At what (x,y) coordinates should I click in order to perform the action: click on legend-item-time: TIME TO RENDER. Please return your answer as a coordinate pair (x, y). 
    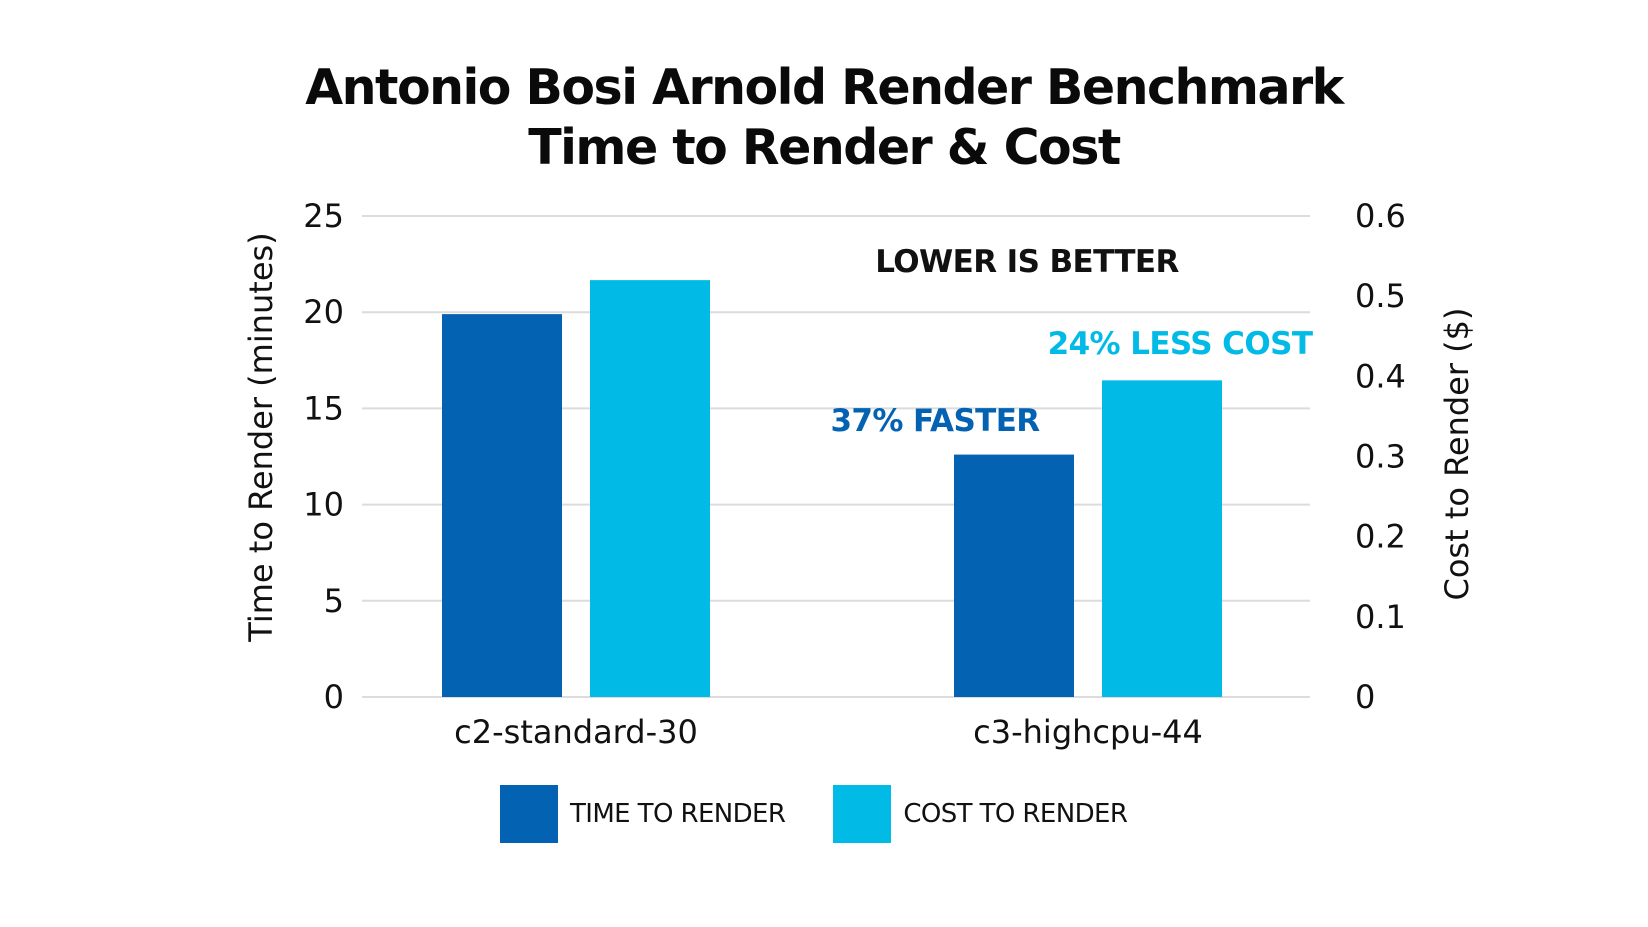
    Looking at the image, I should click on (643, 814).